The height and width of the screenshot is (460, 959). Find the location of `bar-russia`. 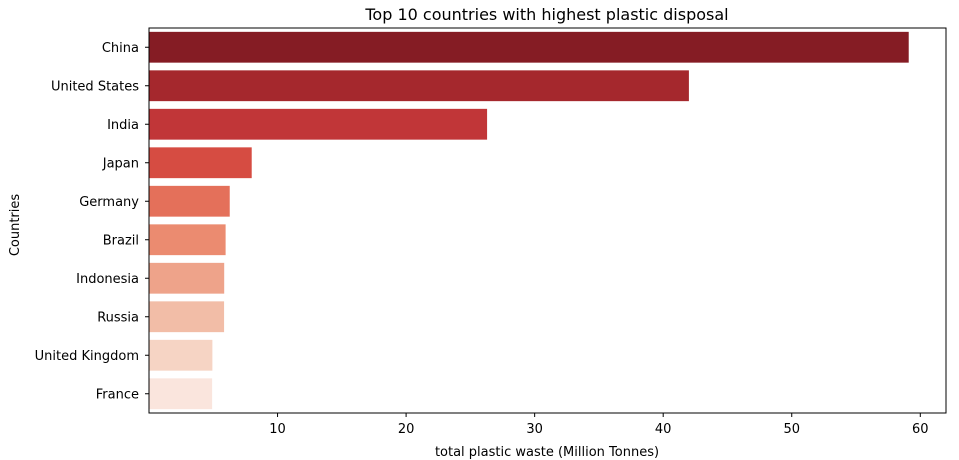

bar-russia is located at coordinates (187, 317).